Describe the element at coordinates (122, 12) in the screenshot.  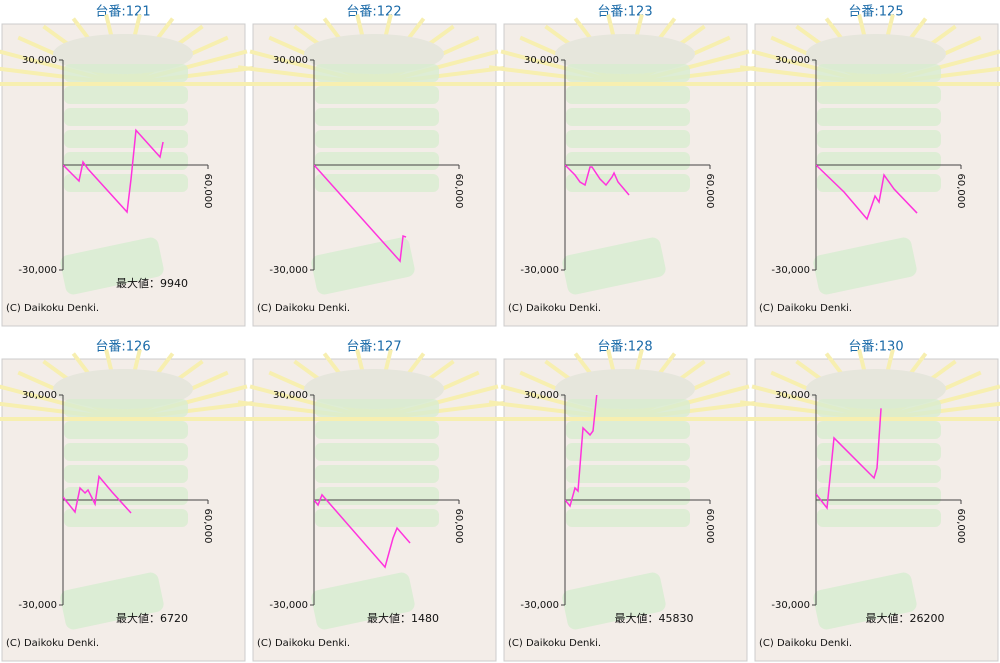
I see `chart-title: 台番:121` at that location.